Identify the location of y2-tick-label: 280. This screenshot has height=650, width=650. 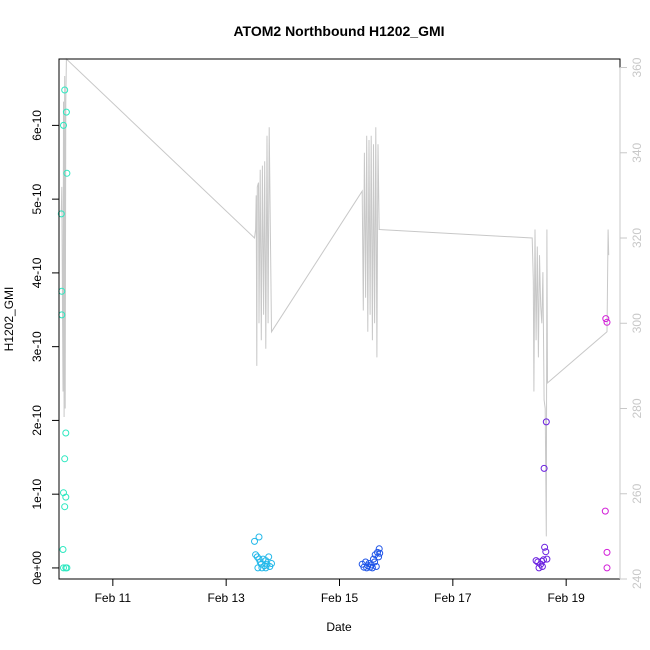
(637, 408).